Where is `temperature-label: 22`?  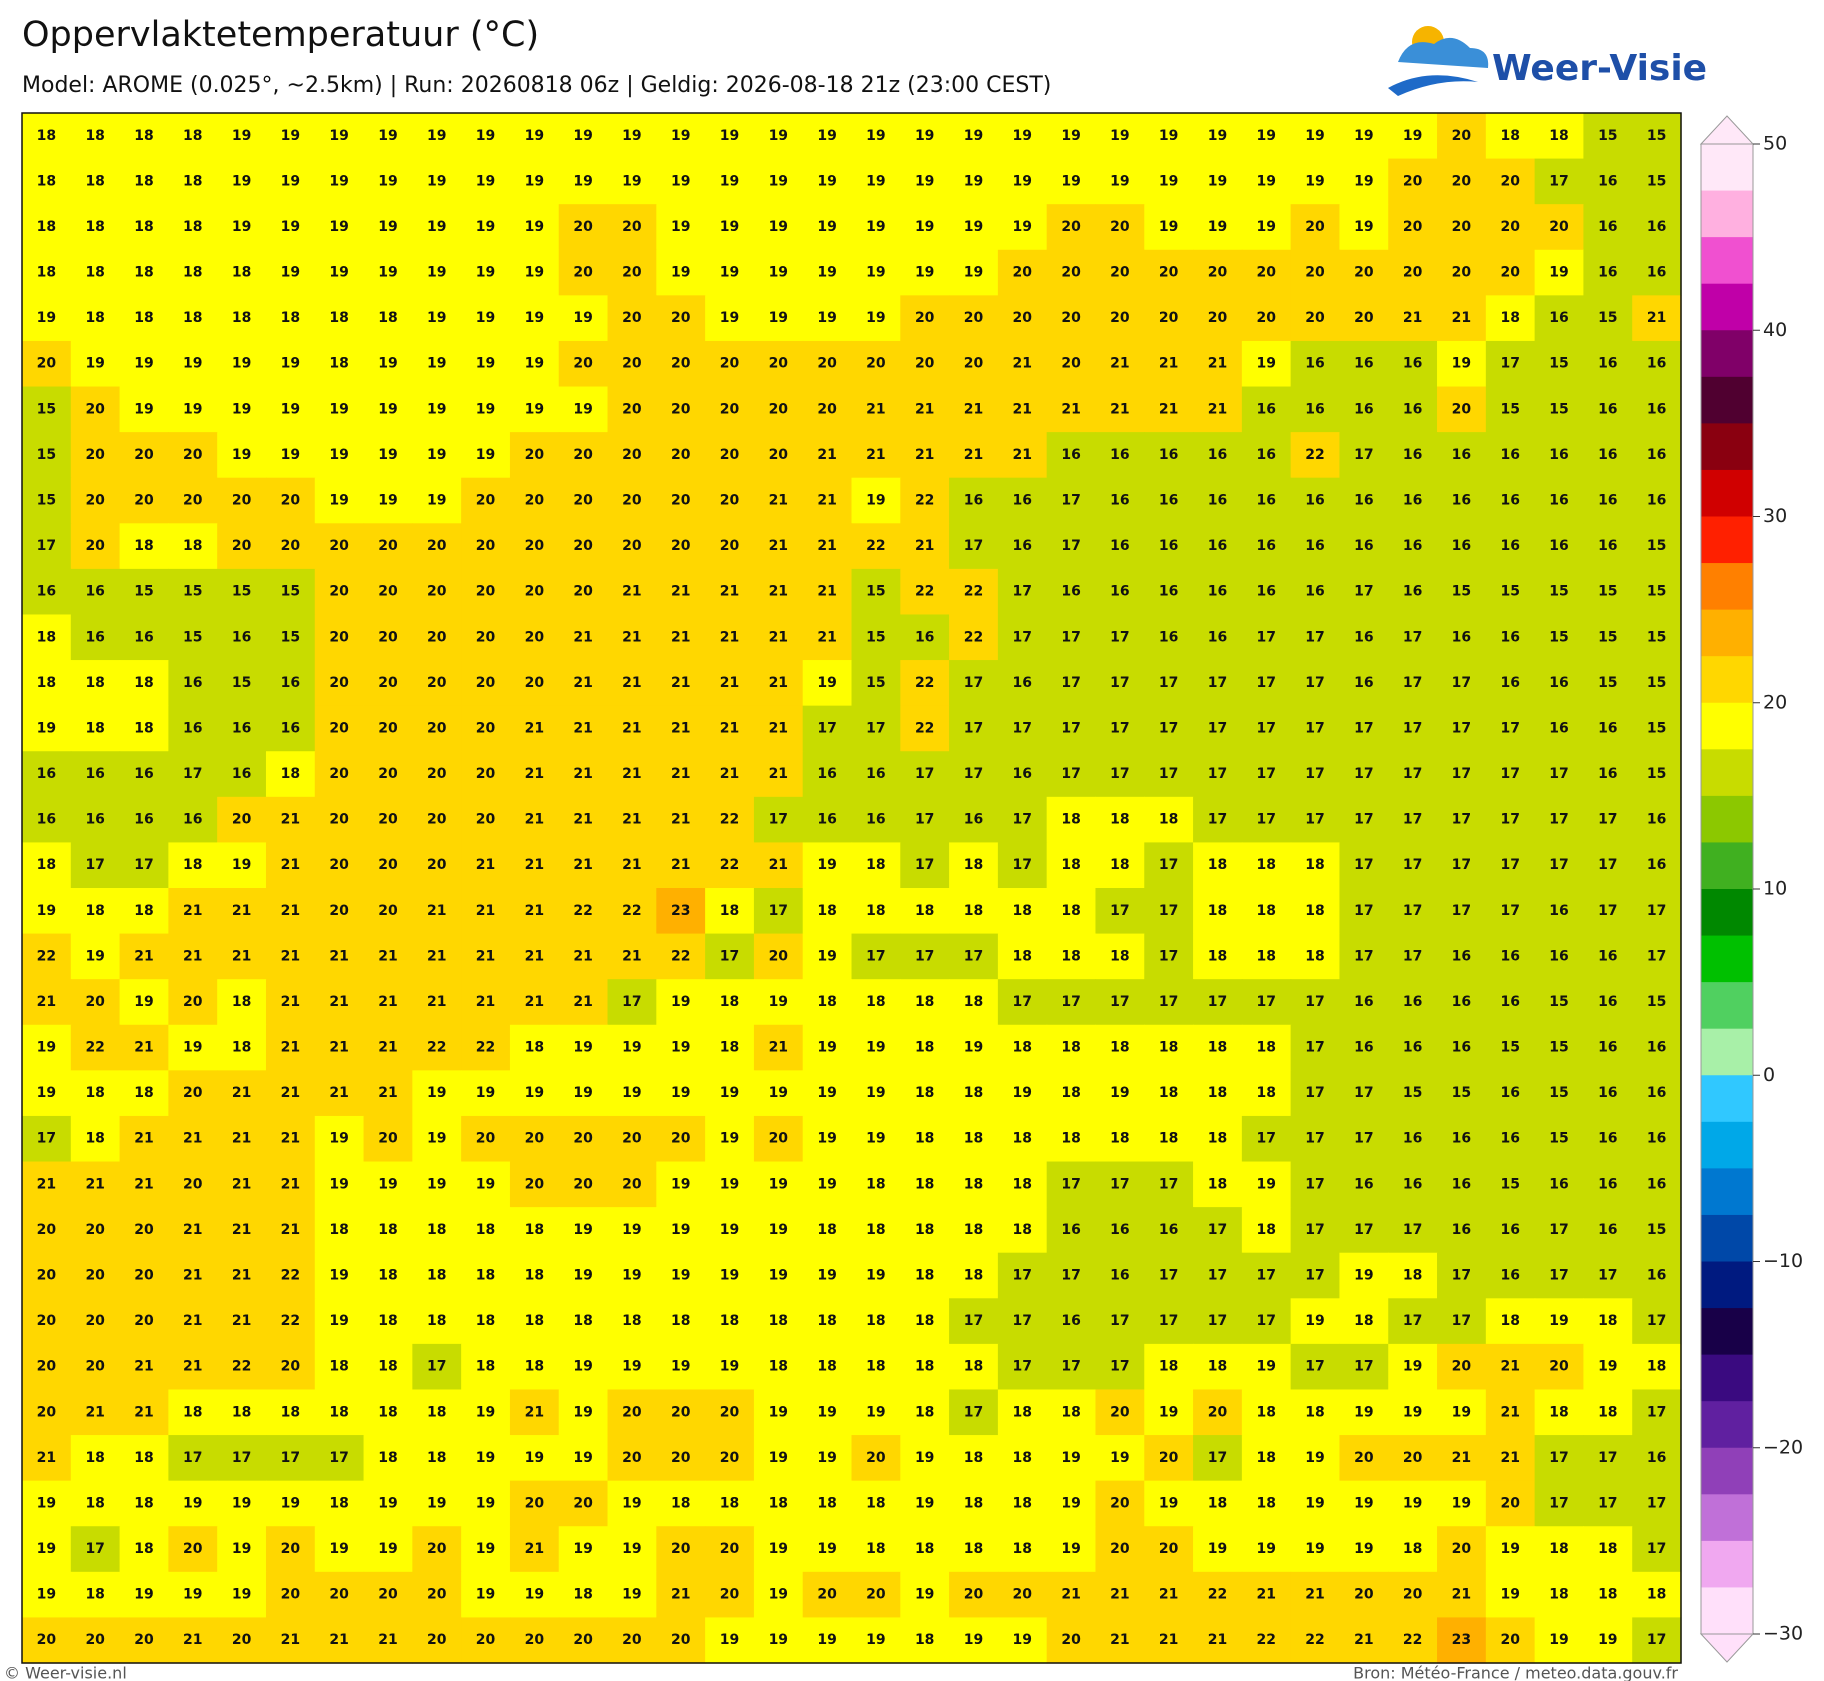
temperature-label: 22 is located at coordinates (46, 956).